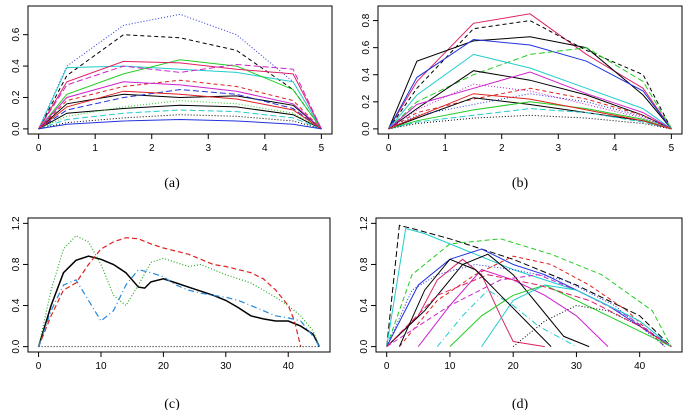 Image resolution: width=685 pixels, height=410 pixels. Describe the element at coordinates (672, 148) in the screenshot. I see `x-tick-label-b-5: 5` at that location.